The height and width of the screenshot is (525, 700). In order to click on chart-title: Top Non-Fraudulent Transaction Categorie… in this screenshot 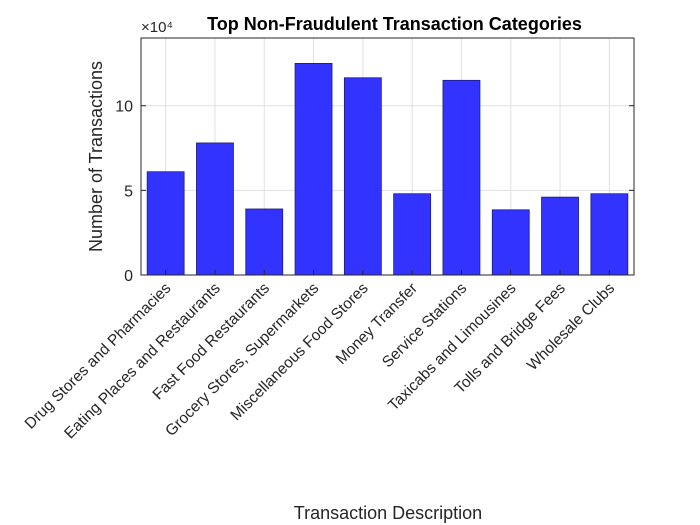, I will do `click(394, 24)`.